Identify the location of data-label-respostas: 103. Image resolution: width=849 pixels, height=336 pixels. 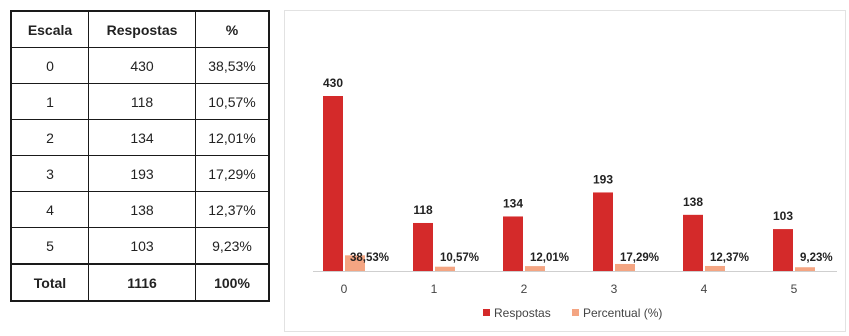
(783, 216).